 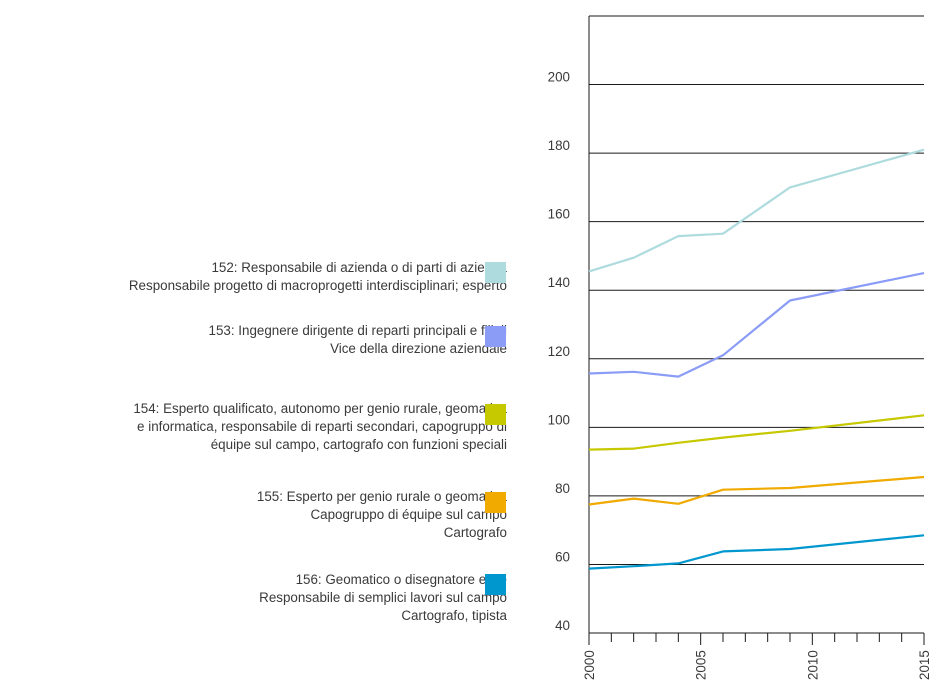 What do you see at coordinates (562, 556) in the screenshot?
I see `y-tick-label: 60` at bounding box center [562, 556].